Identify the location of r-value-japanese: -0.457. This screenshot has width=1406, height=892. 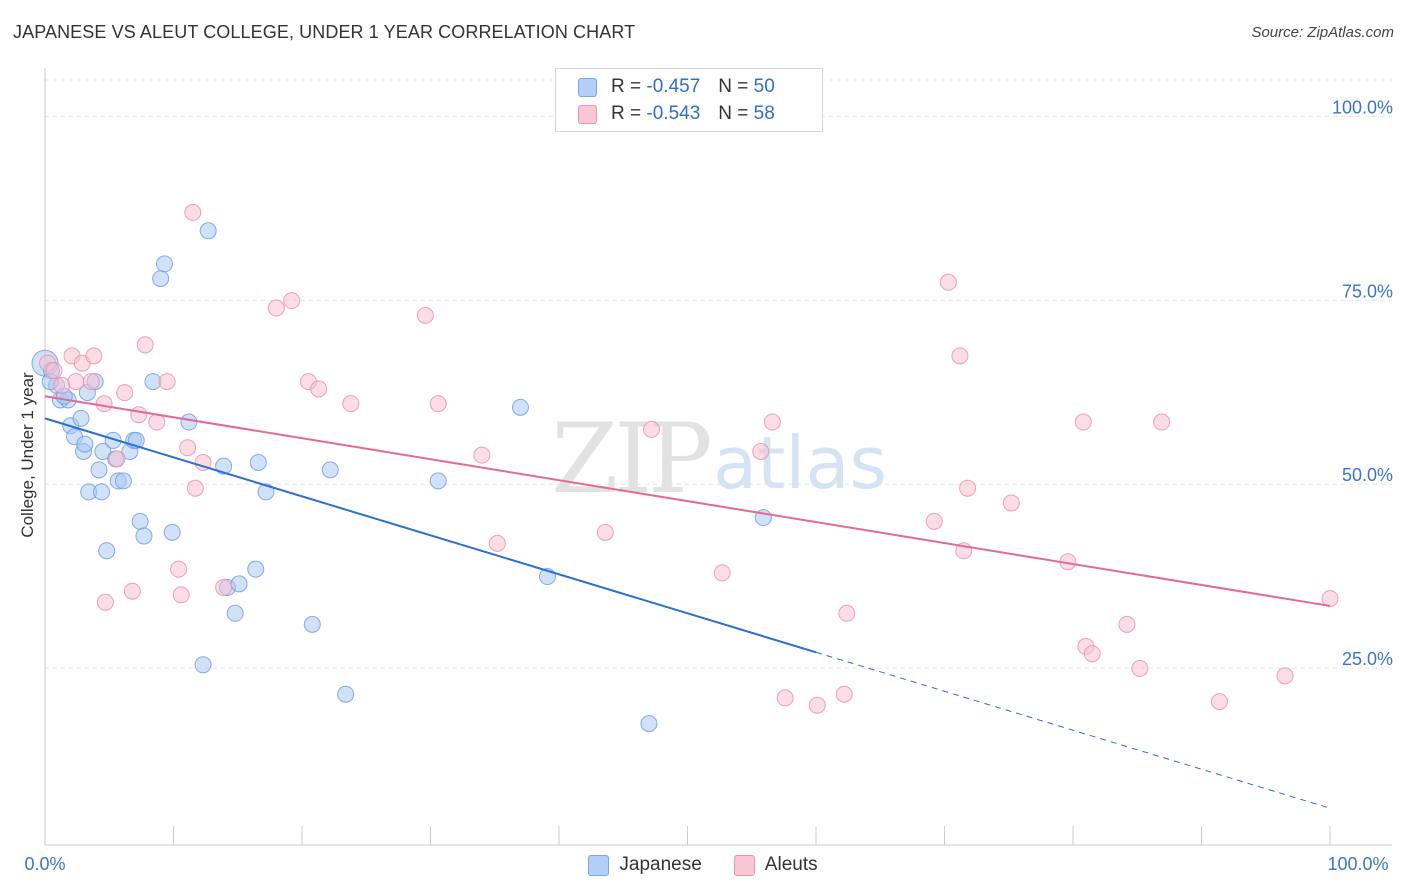
(673, 86).